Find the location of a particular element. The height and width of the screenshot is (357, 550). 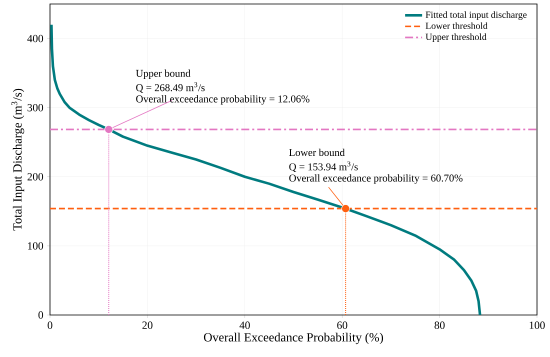

annotation: Overall exceedance probability = 60.70% is located at coordinates (376, 179).